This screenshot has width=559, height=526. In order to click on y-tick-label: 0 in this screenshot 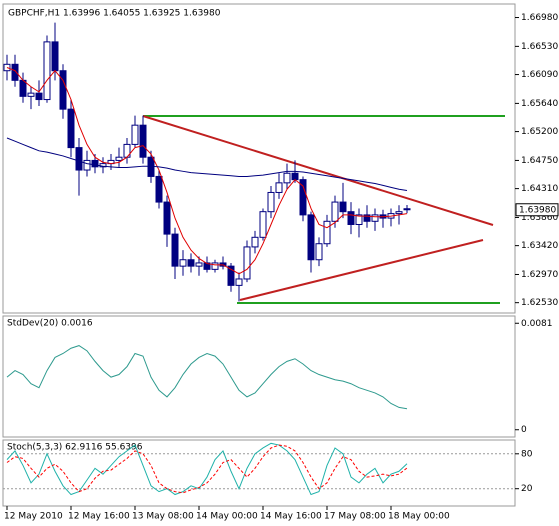, I will do `click(524, 430)`.